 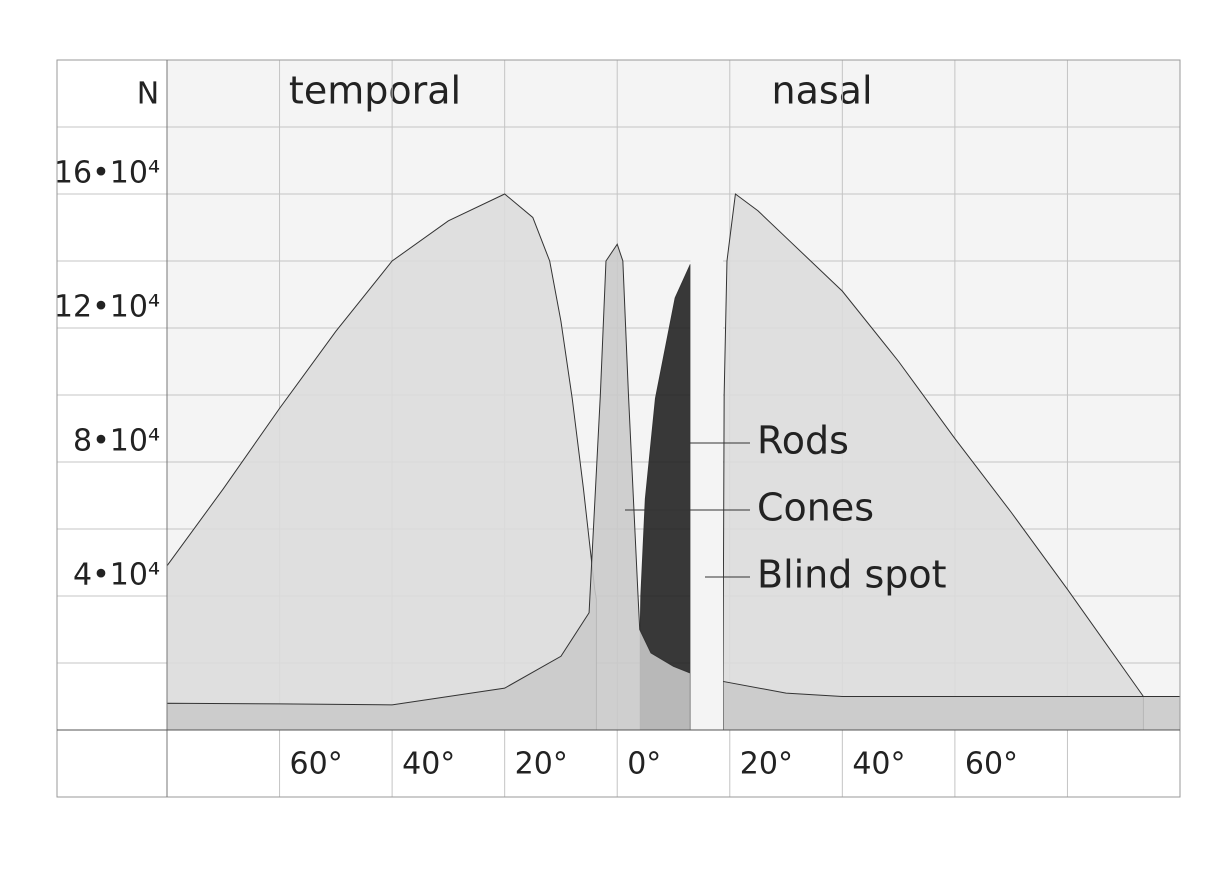 What do you see at coordinates (803, 441) in the screenshot?
I see `series-label: Rods` at bounding box center [803, 441].